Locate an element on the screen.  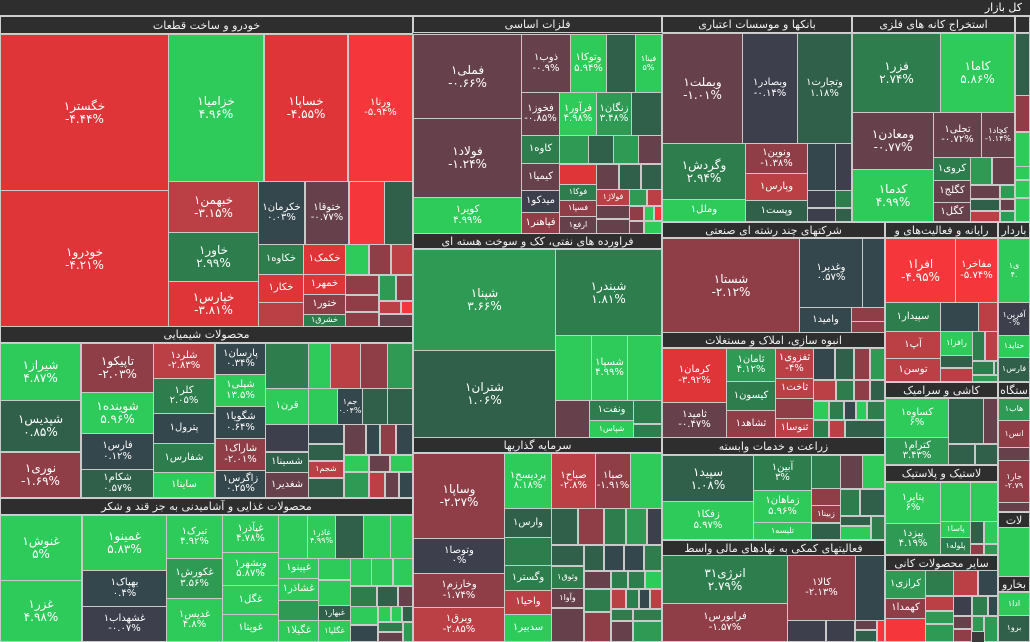
sector-header: سایر محصولات کانی is located at coordinates (941, 563).